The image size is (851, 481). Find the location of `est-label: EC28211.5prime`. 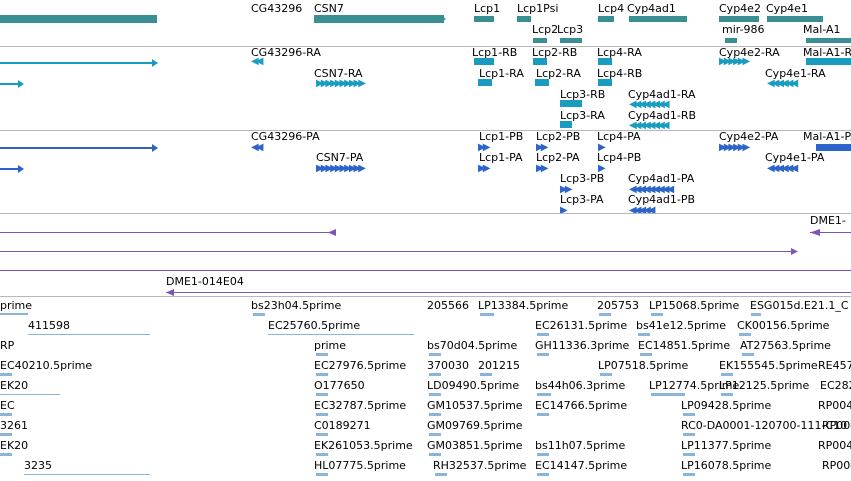

est-label: EC28211.5prime is located at coordinates (835, 385).